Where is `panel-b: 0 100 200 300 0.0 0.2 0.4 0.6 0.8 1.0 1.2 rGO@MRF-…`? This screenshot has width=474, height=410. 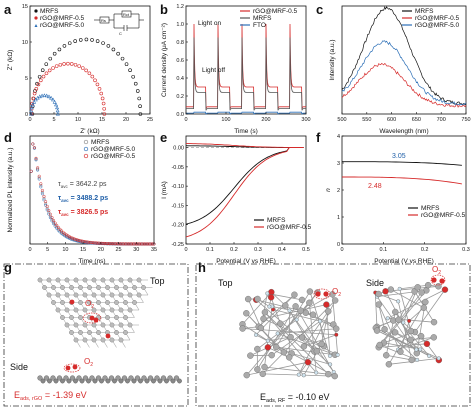
panel-b: 0 100 200 300 0.0 0.2 0.4 0.6 0.8 1.0 1.2 rGO@MRF-… is located at coordinates (236, 69).